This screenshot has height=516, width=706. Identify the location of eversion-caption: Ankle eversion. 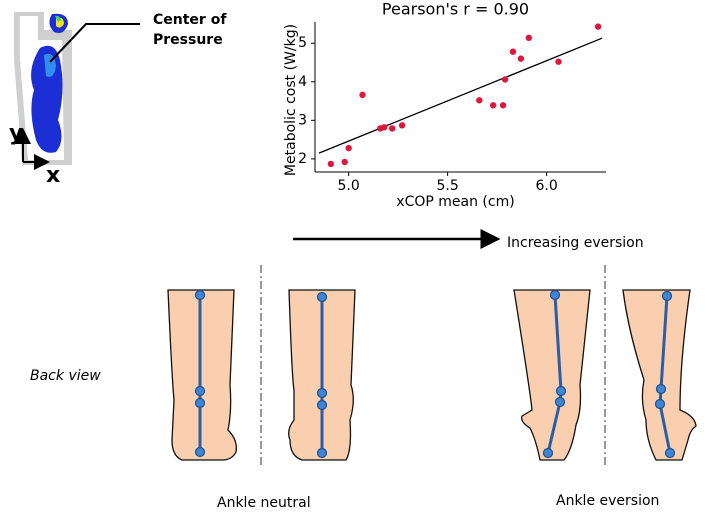
(607, 501).